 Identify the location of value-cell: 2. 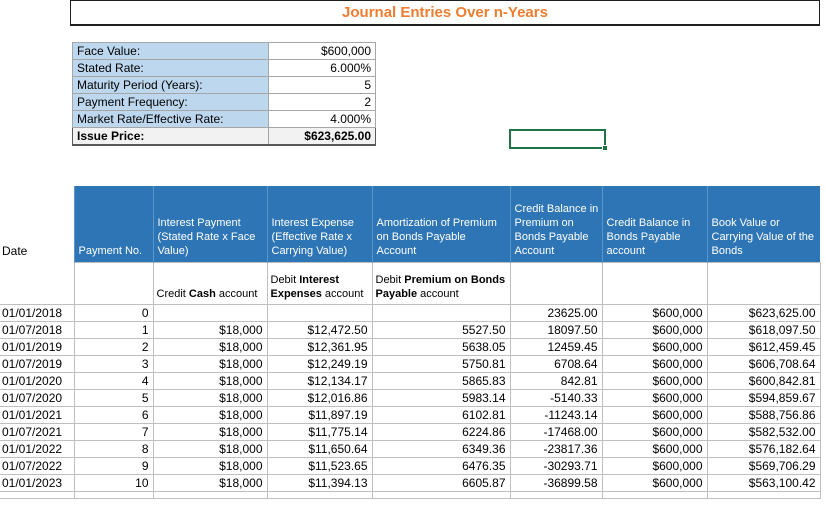
(113, 346).